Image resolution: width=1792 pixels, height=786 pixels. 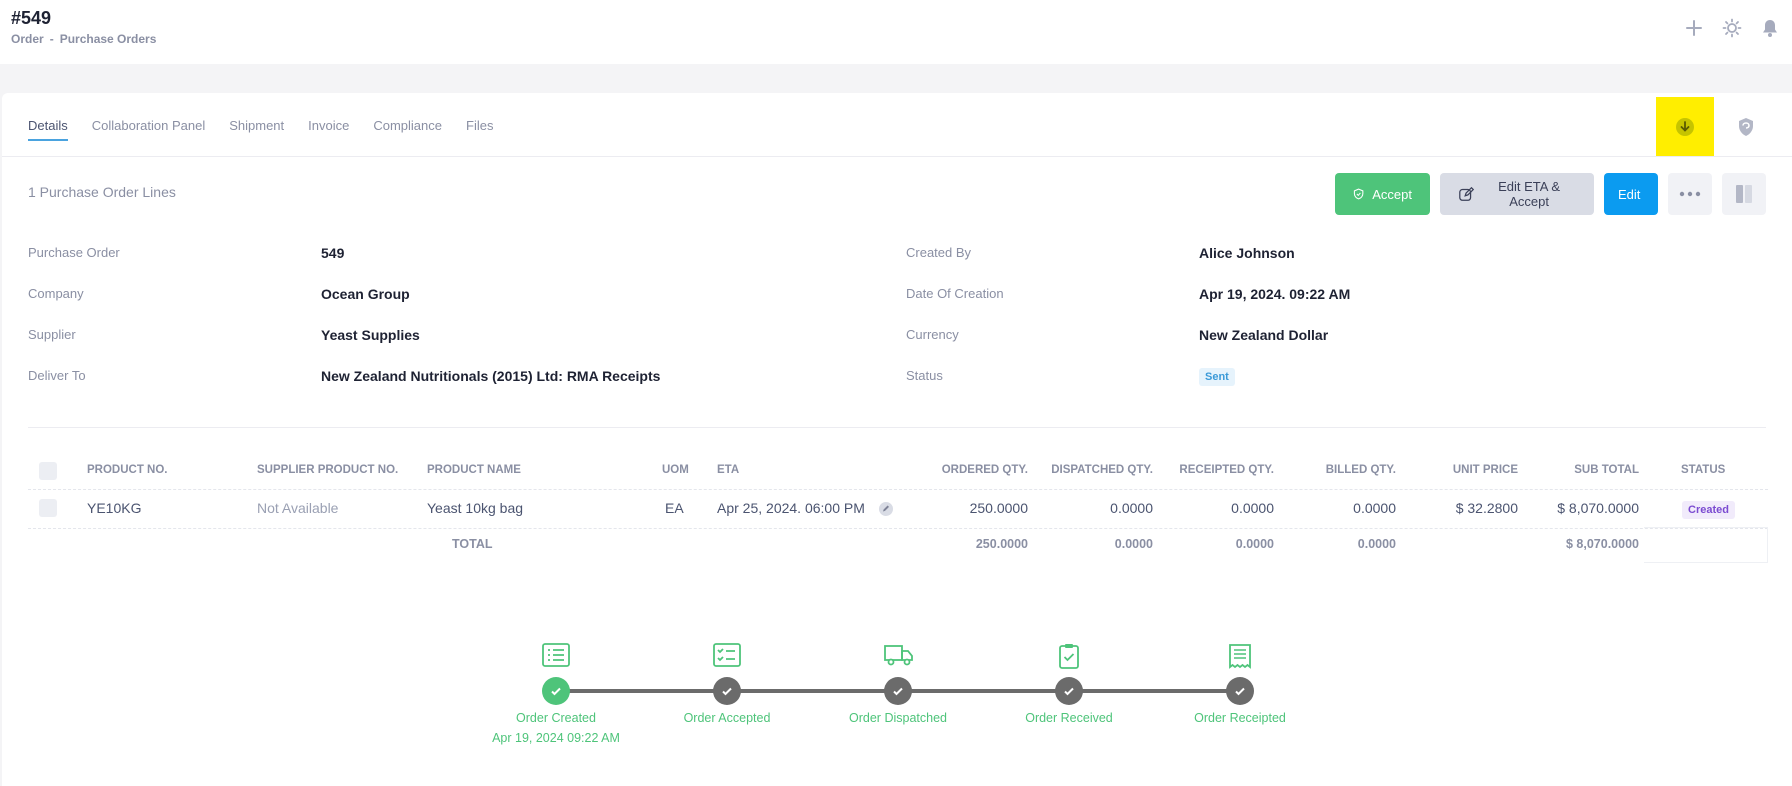 What do you see at coordinates (480, 125) in the screenshot?
I see `tab-files: Files` at bounding box center [480, 125].